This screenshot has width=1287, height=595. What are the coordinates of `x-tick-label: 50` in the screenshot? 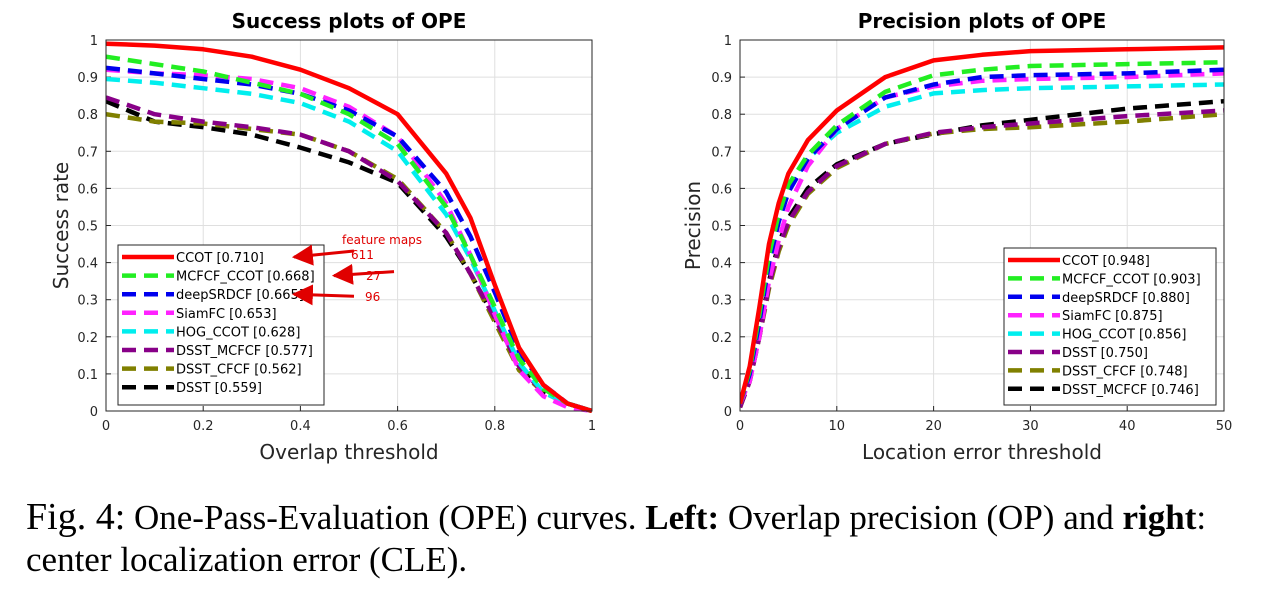 It's located at (1224, 426).